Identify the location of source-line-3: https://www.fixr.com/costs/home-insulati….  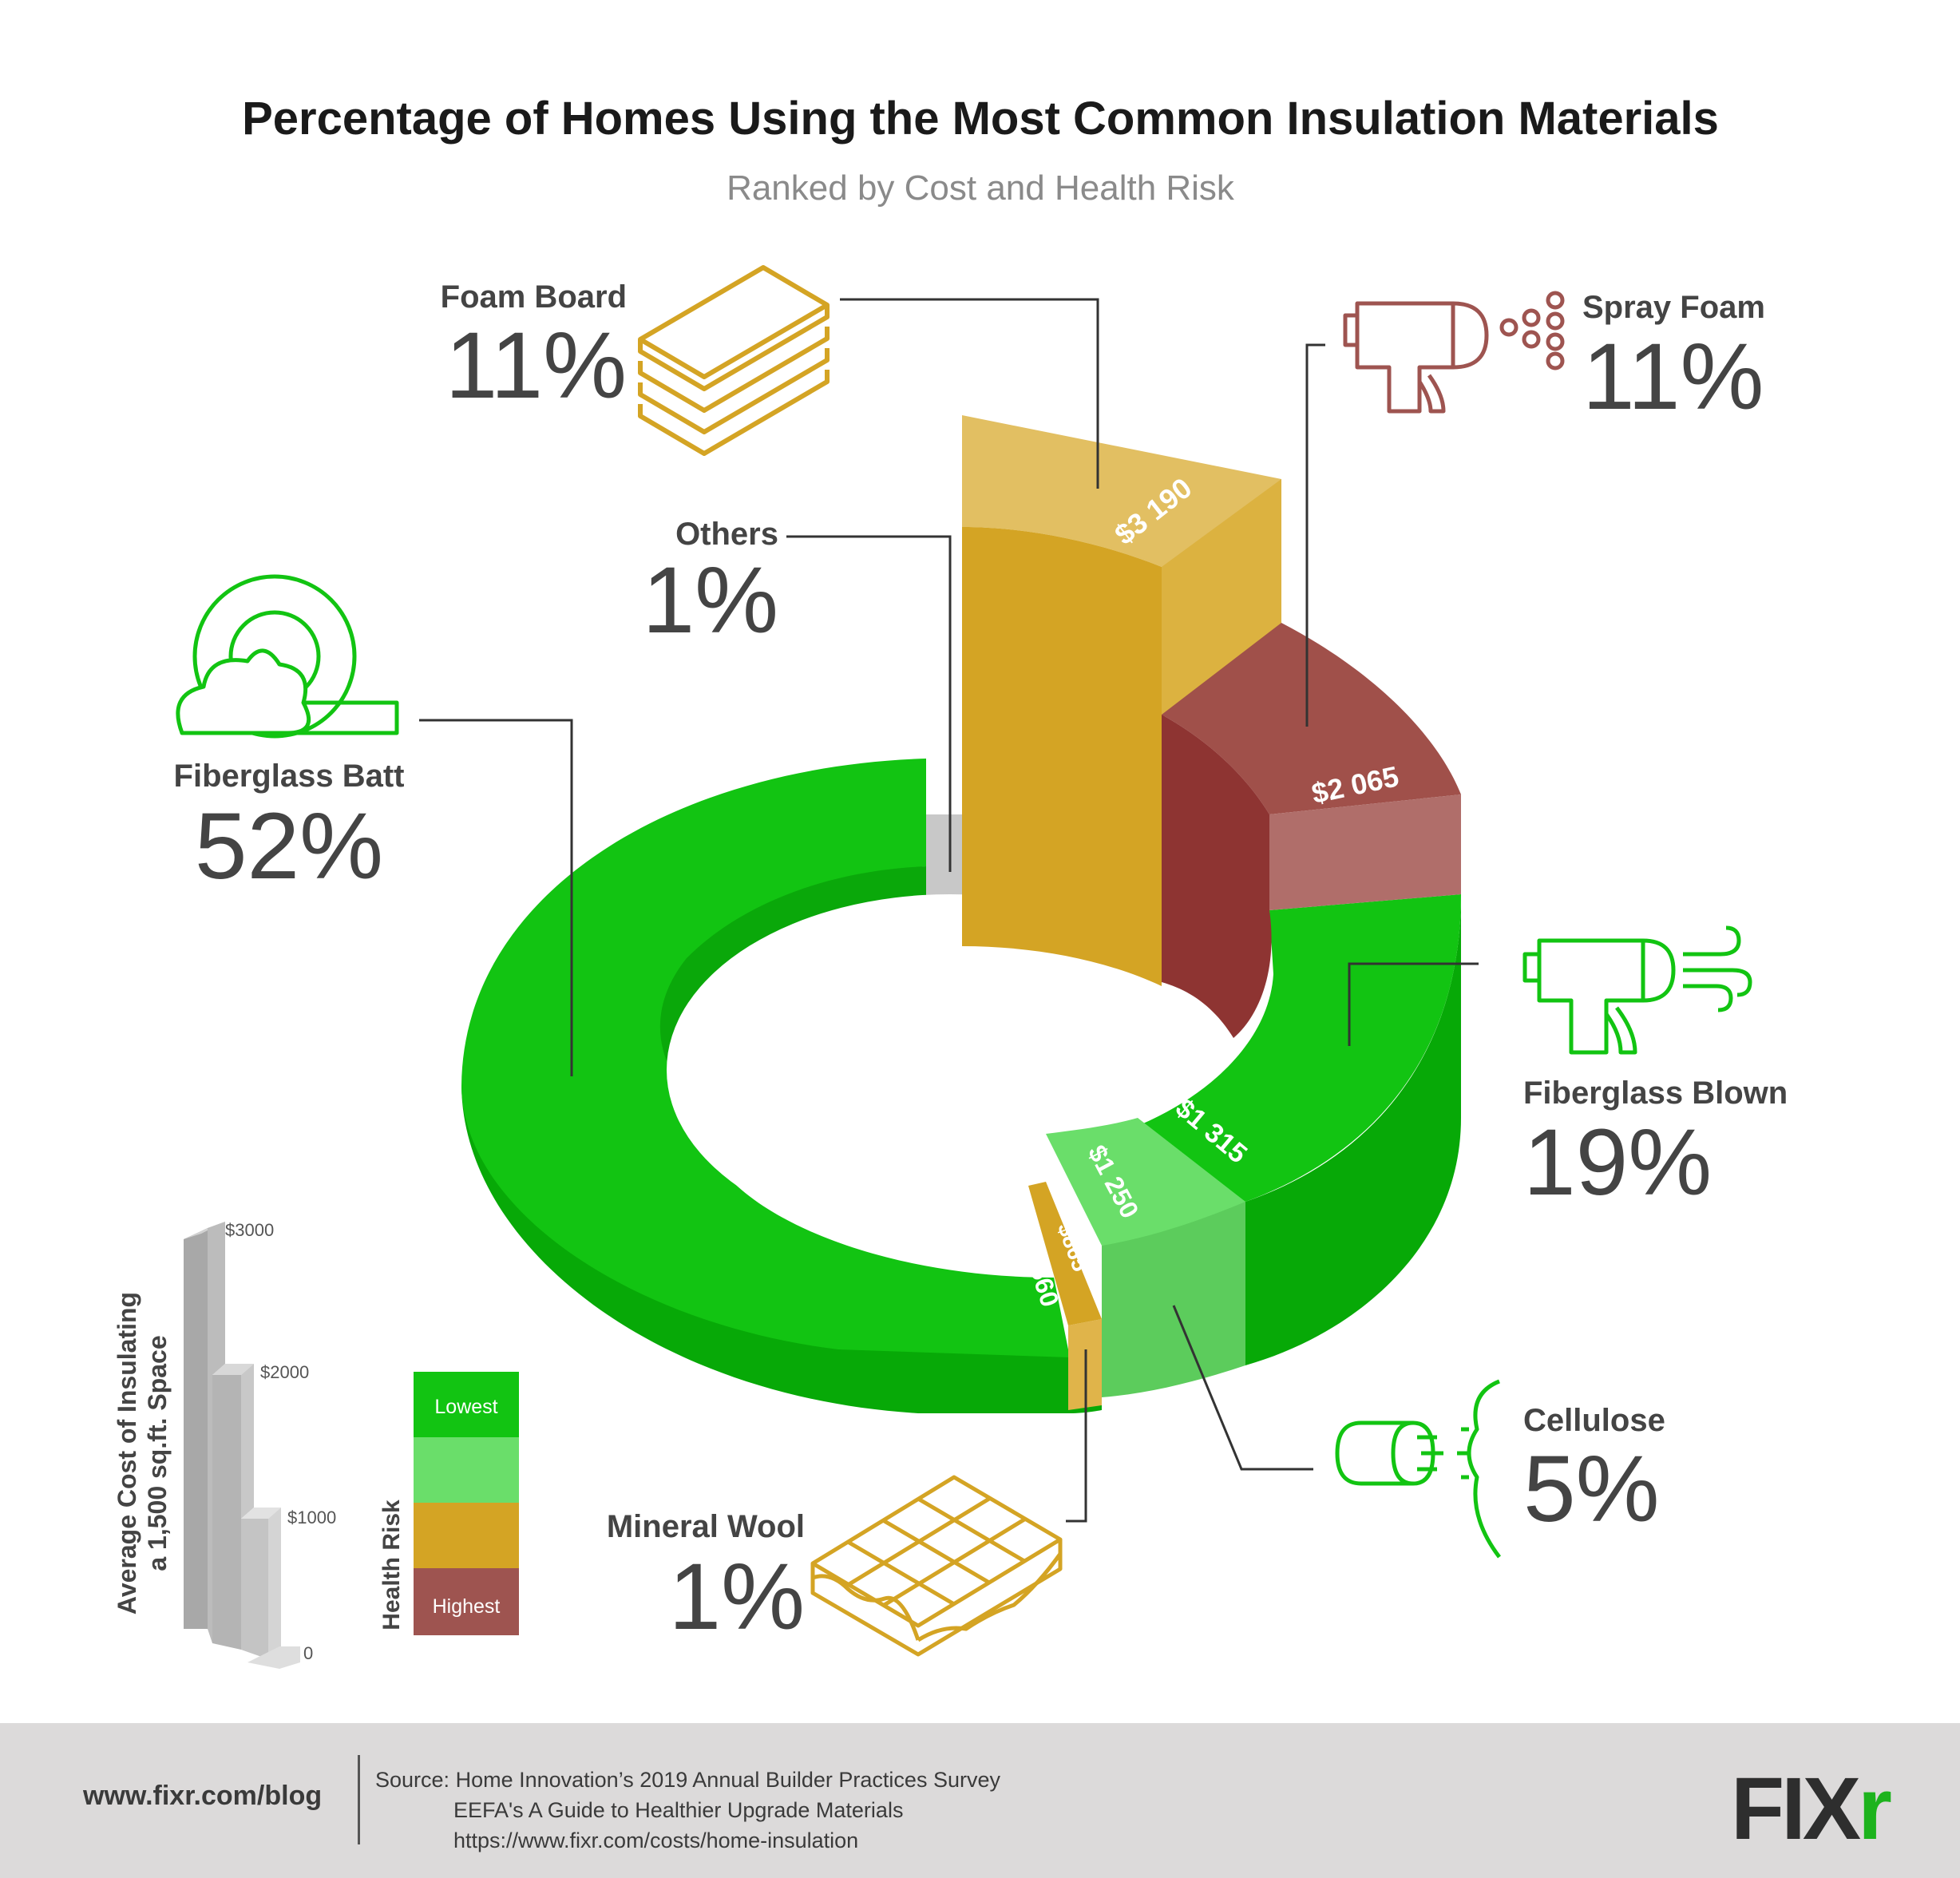
(656, 1840).